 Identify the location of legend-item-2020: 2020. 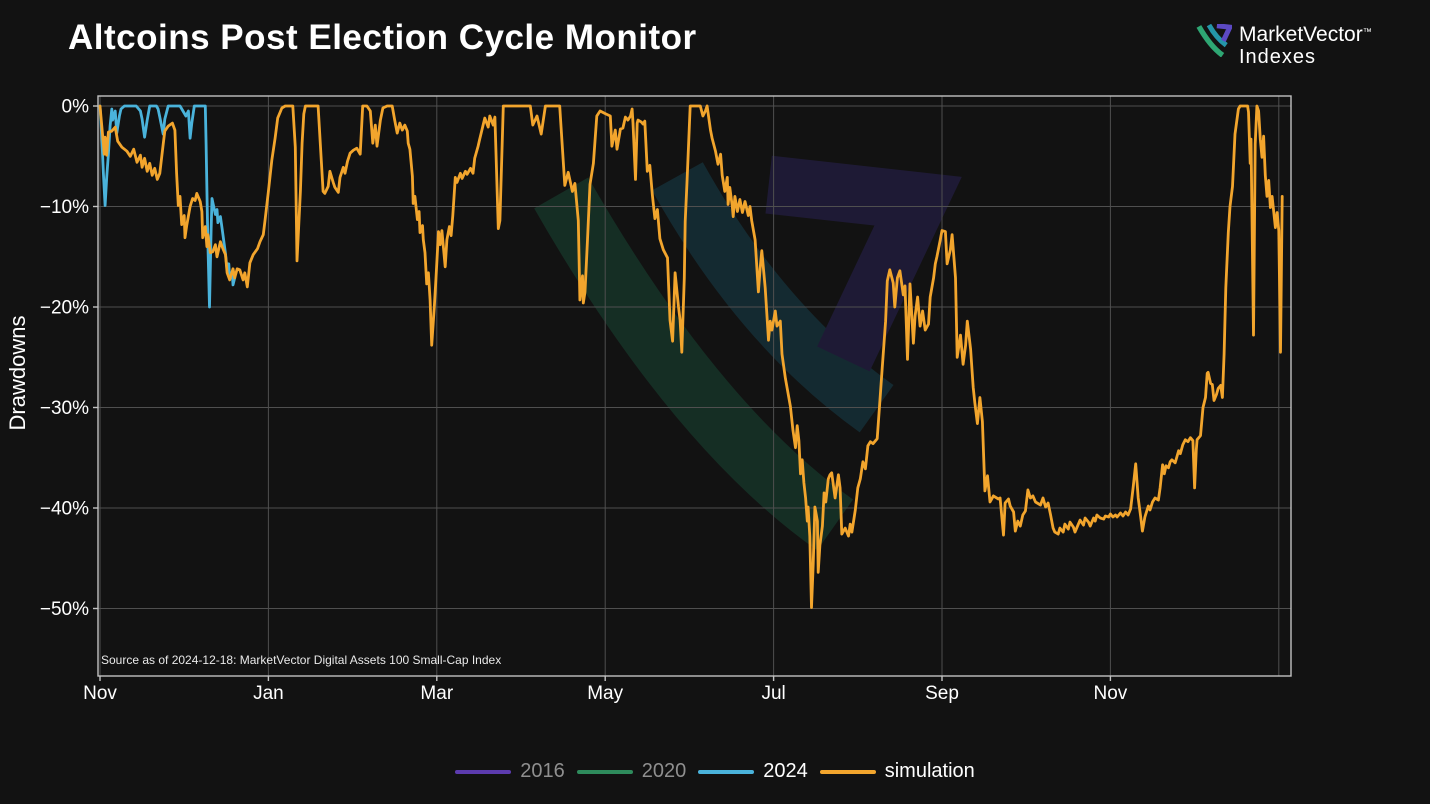
(631, 771).